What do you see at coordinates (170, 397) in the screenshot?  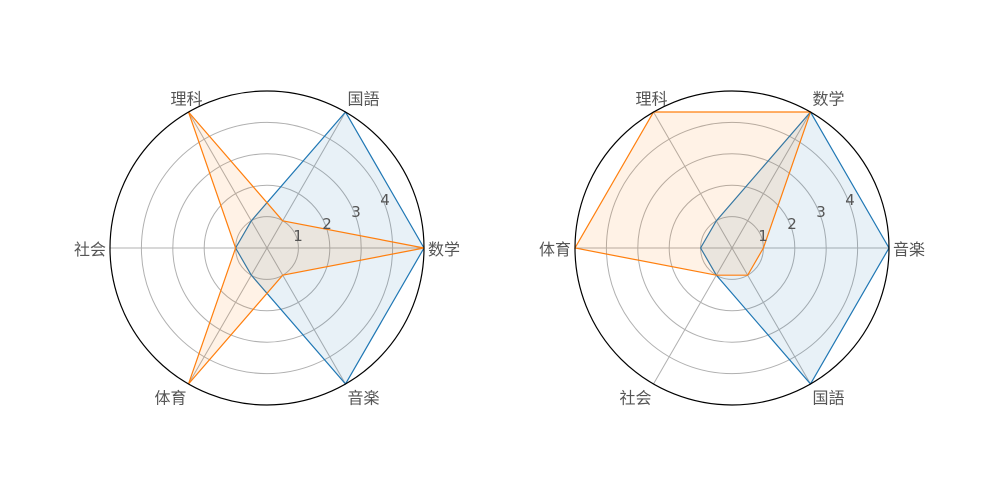 I see `left-axis-label-3: 体育` at bounding box center [170, 397].